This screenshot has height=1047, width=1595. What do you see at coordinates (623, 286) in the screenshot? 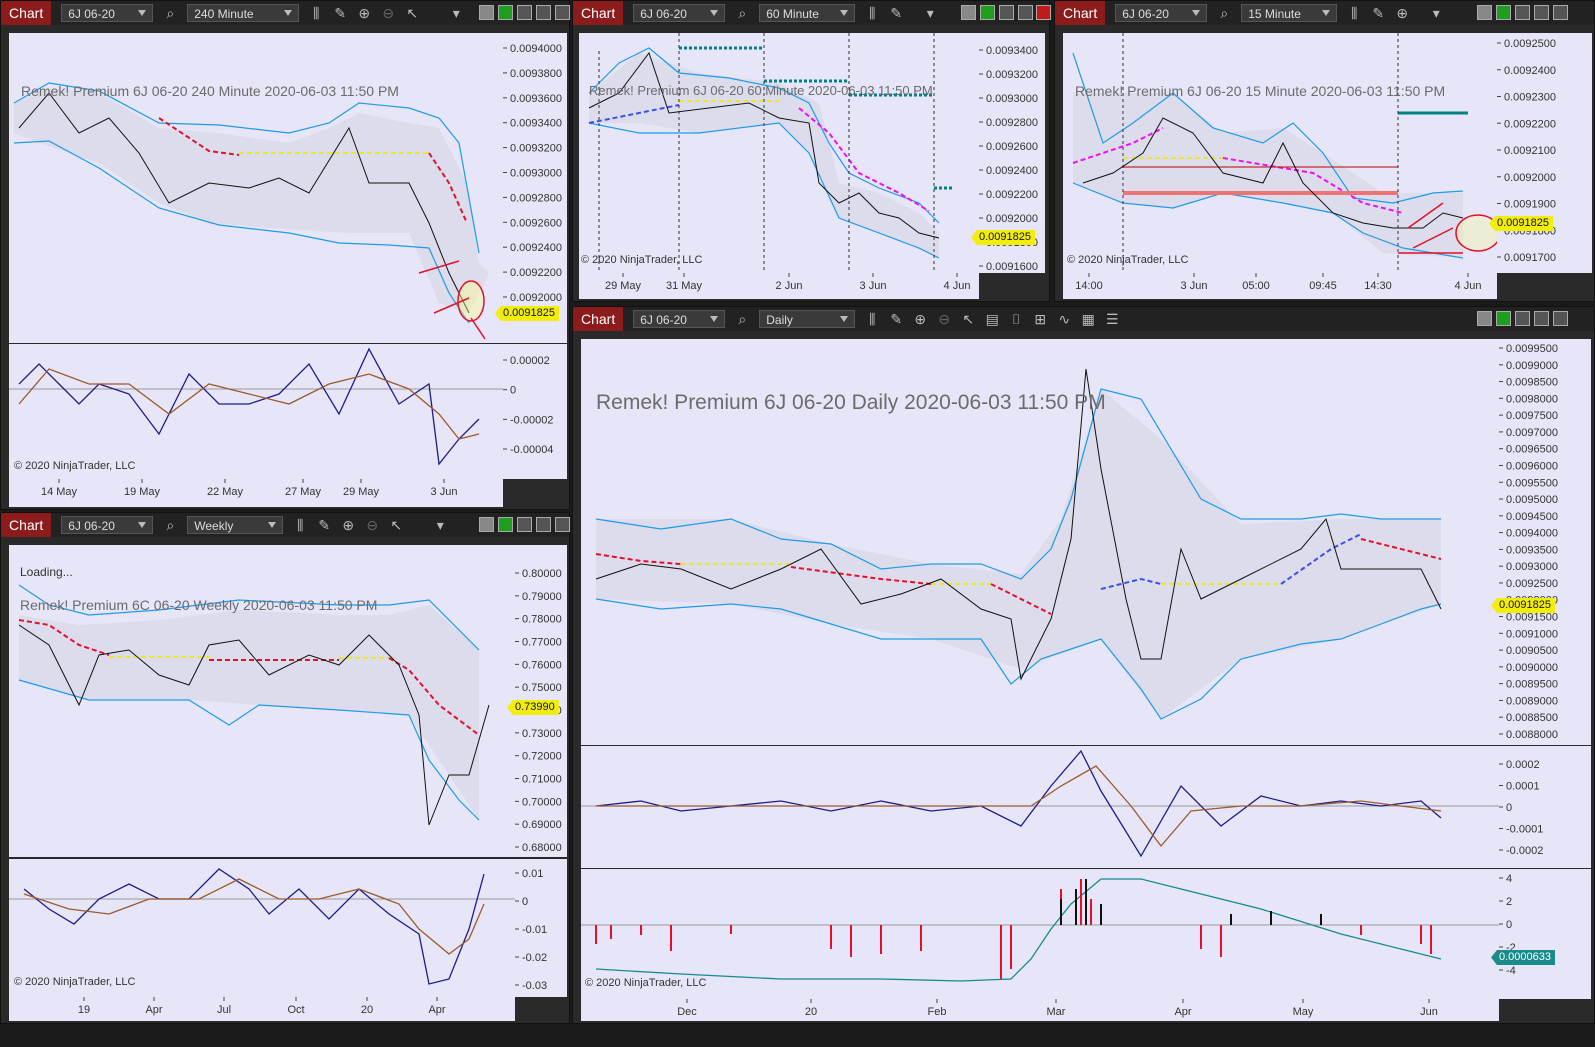
I see `time-axis-tick-label: 29 May` at bounding box center [623, 286].